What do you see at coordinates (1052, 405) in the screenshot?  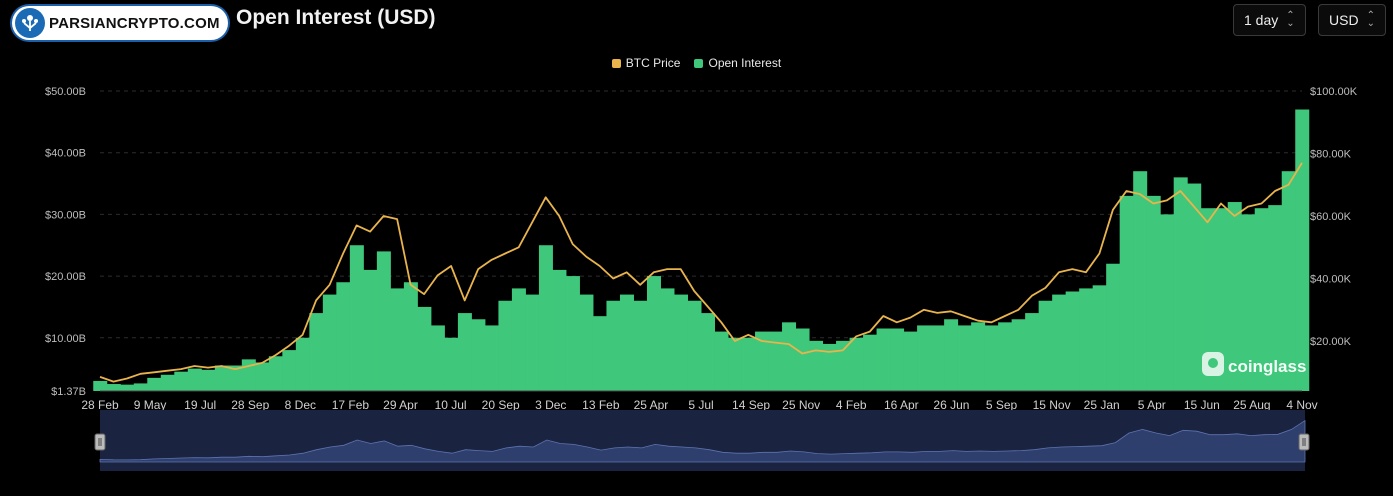 I see `x-tick-label: 15 Nov` at bounding box center [1052, 405].